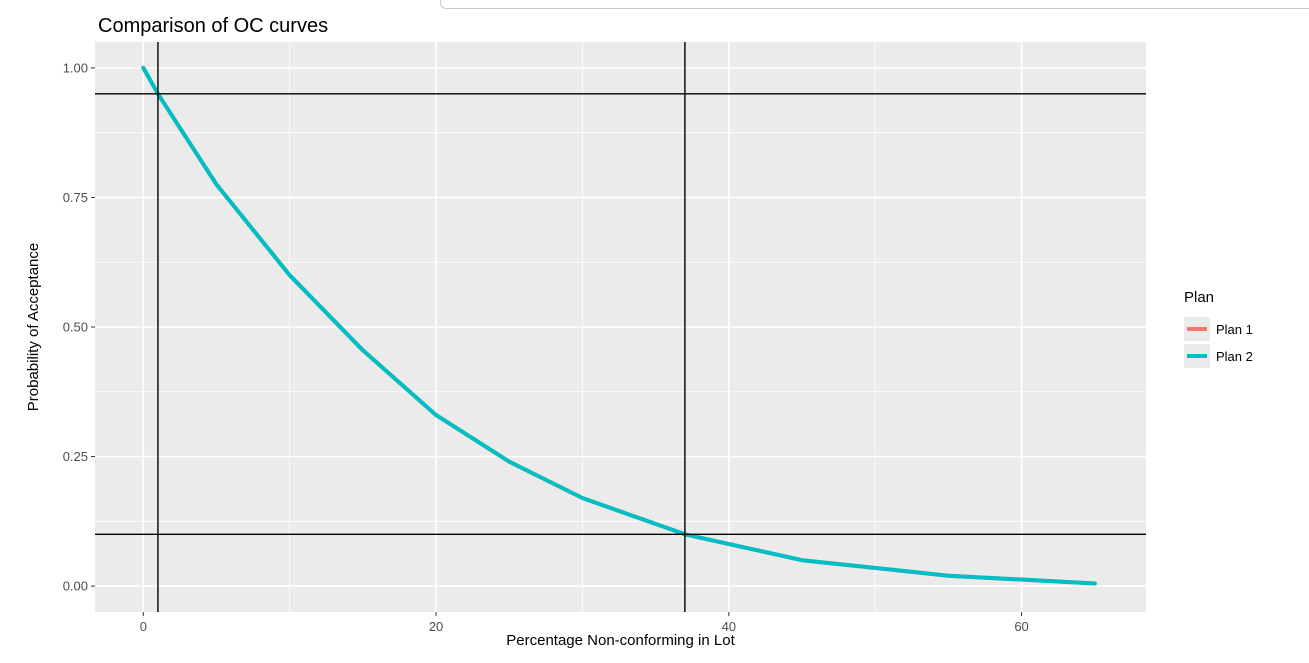  Describe the element at coordinates (654, 5) in the screenshot. I see `window-top-edge` at that location.